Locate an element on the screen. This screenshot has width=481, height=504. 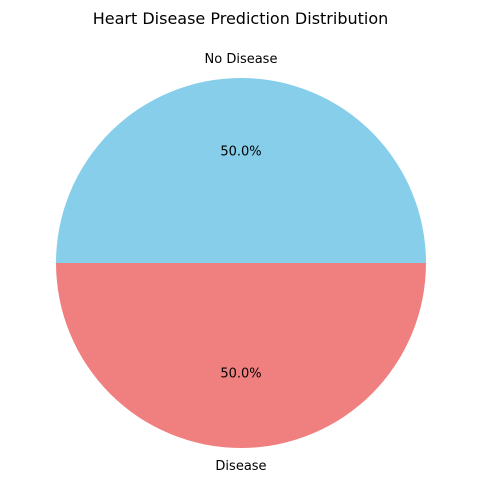
slice-label-disease: Disease is located at coordinates (240, 466).